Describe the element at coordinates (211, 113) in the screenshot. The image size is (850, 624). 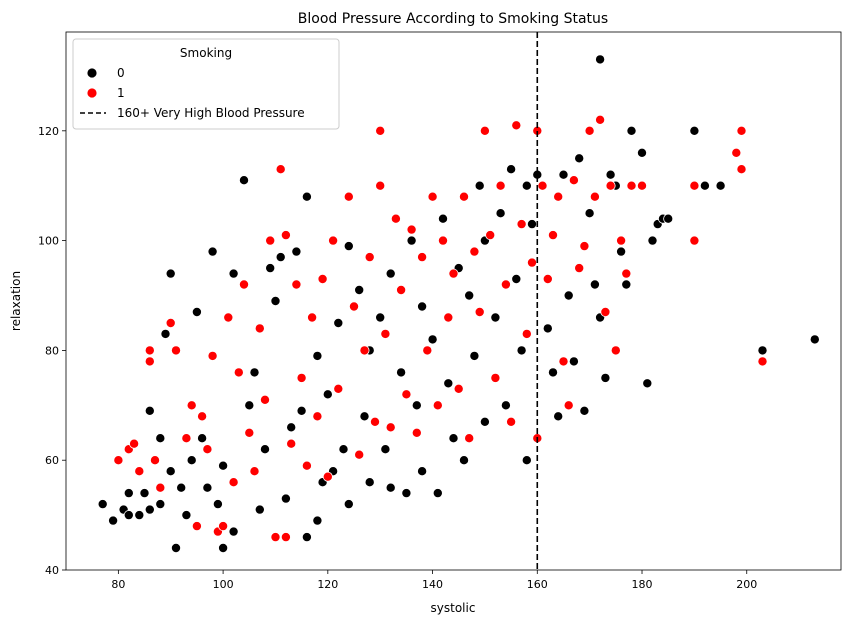
I see `legend-label-2: 160+ Very High Blood Pressure` at that location.